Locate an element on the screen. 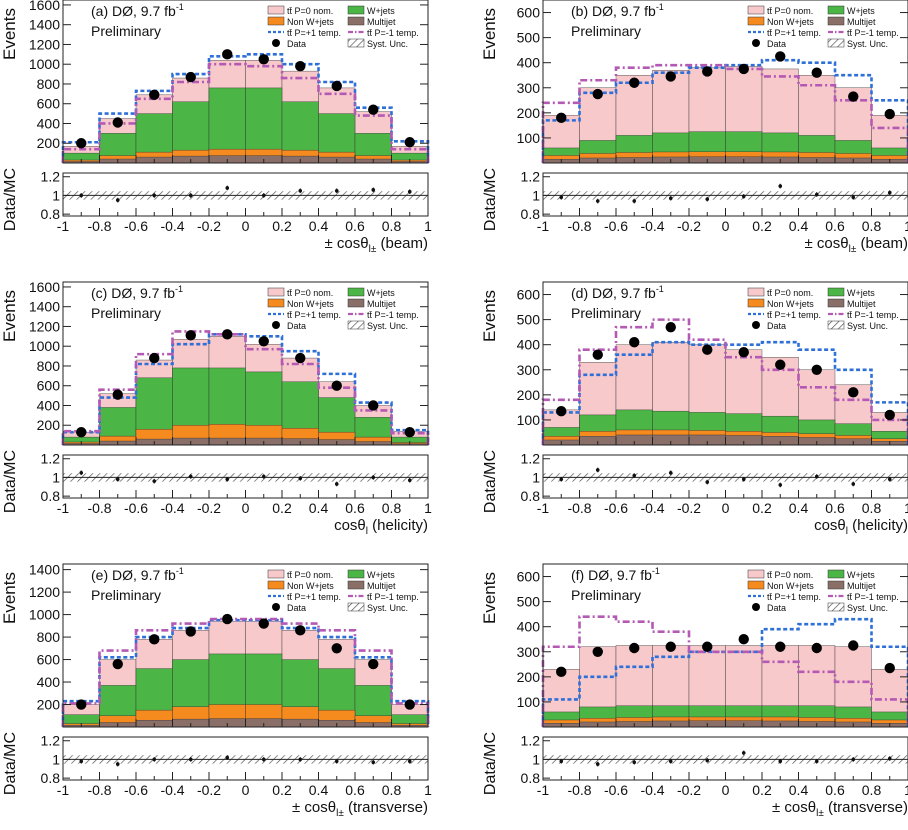 Image resolution: width=908 pixels, height=830 pixels. y-tick-label: 1400 is located at coordinates (44, 570).